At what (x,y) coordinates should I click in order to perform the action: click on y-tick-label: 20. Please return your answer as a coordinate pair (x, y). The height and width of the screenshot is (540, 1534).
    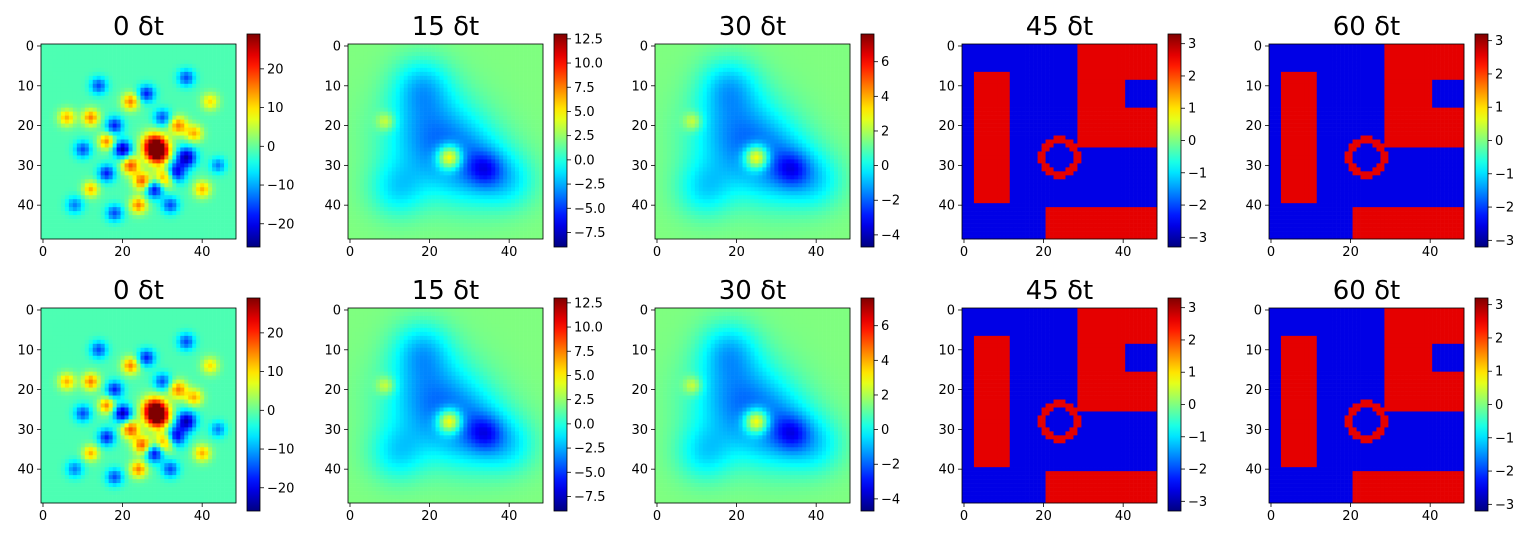
    Looking at the image, I should click on (332, 126).